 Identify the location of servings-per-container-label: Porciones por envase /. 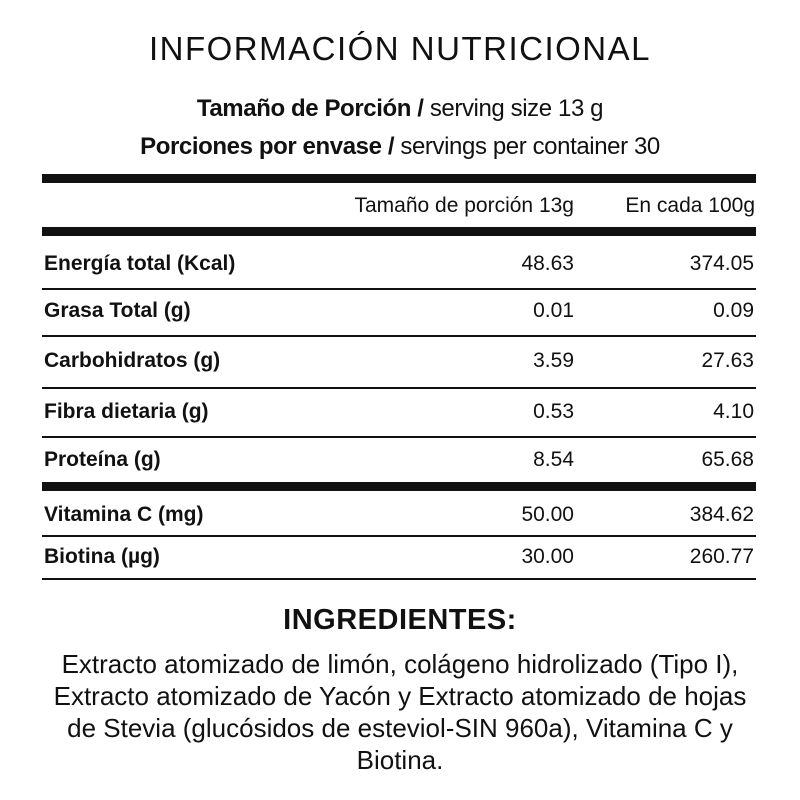
(267, 146).